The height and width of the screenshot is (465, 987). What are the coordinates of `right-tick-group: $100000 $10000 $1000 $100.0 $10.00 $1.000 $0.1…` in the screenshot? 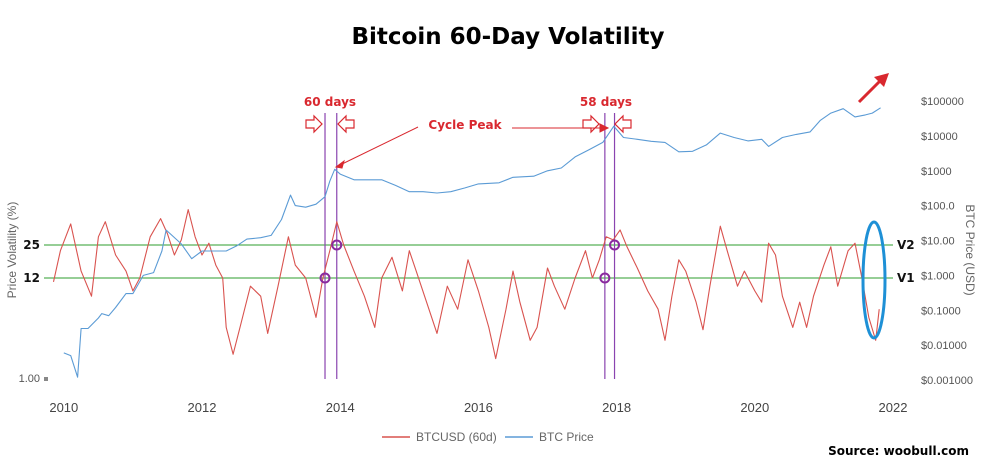 It's located at (947, 241).